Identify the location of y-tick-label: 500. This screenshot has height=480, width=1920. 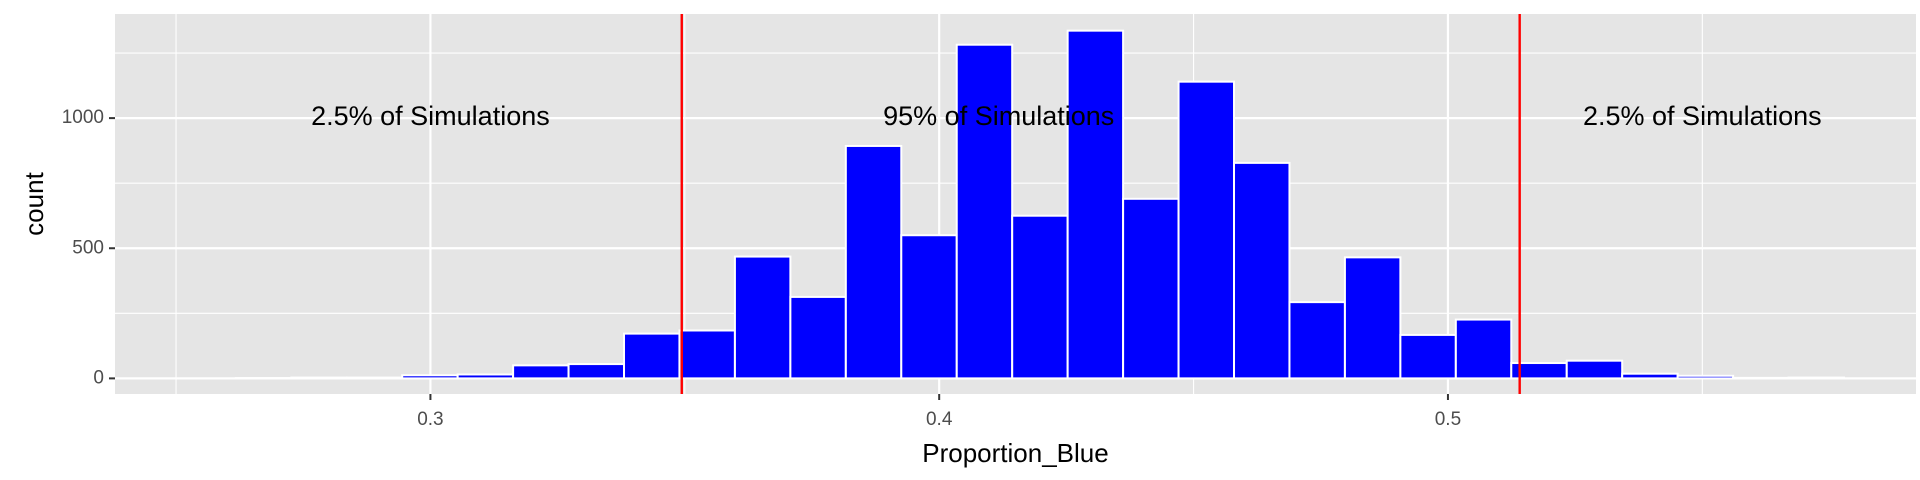
(88, 247).